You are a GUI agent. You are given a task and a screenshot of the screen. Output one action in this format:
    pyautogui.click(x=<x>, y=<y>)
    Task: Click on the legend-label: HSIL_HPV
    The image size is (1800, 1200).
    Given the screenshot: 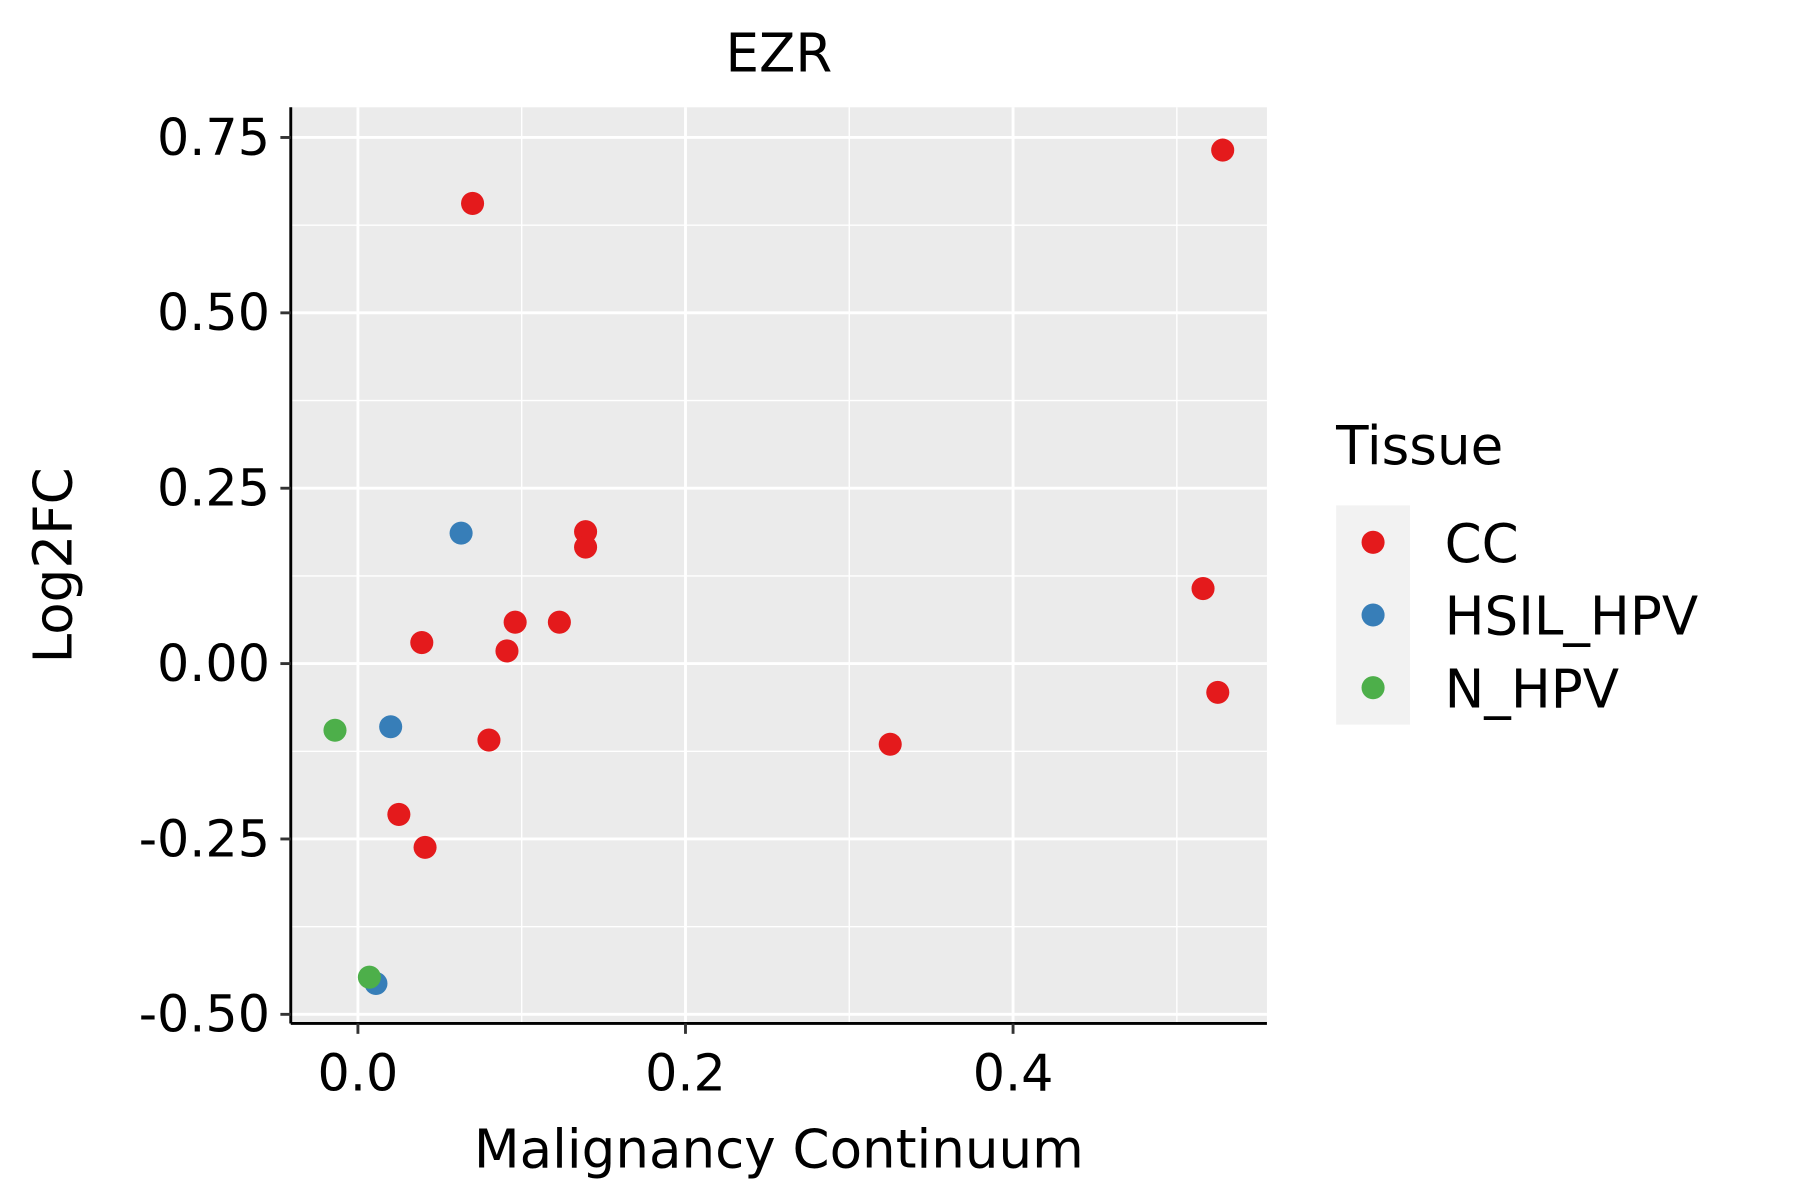 What is the action you would take?
    pyautogui.click(x=1572, y=617)
    